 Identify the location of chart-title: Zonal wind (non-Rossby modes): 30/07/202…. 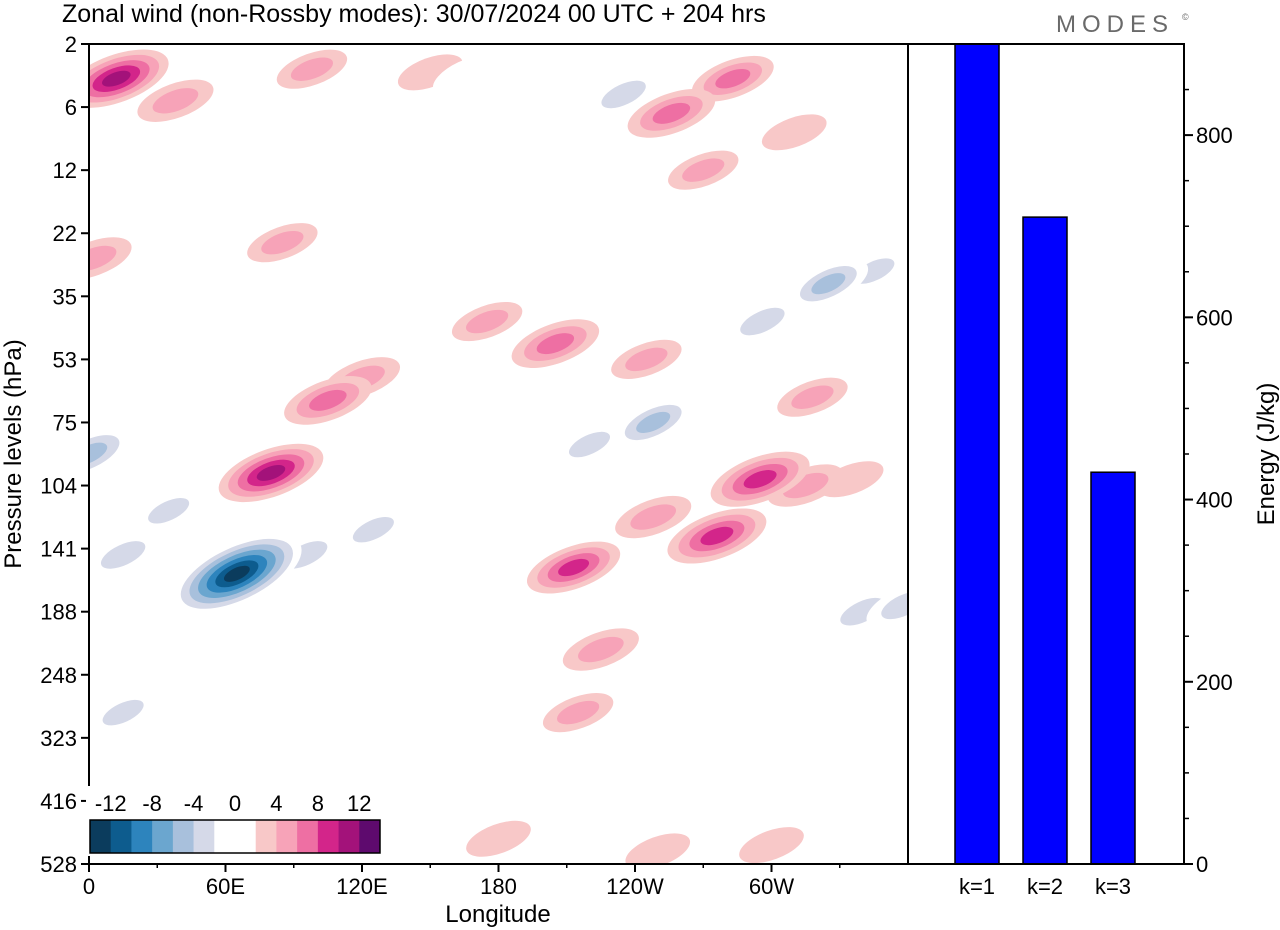
(414, 14).